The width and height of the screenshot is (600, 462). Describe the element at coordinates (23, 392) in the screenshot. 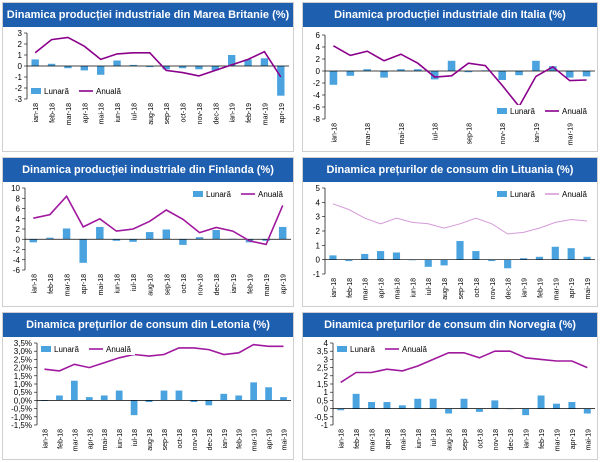

I see `y-tick-label: 0,5%` at that location.